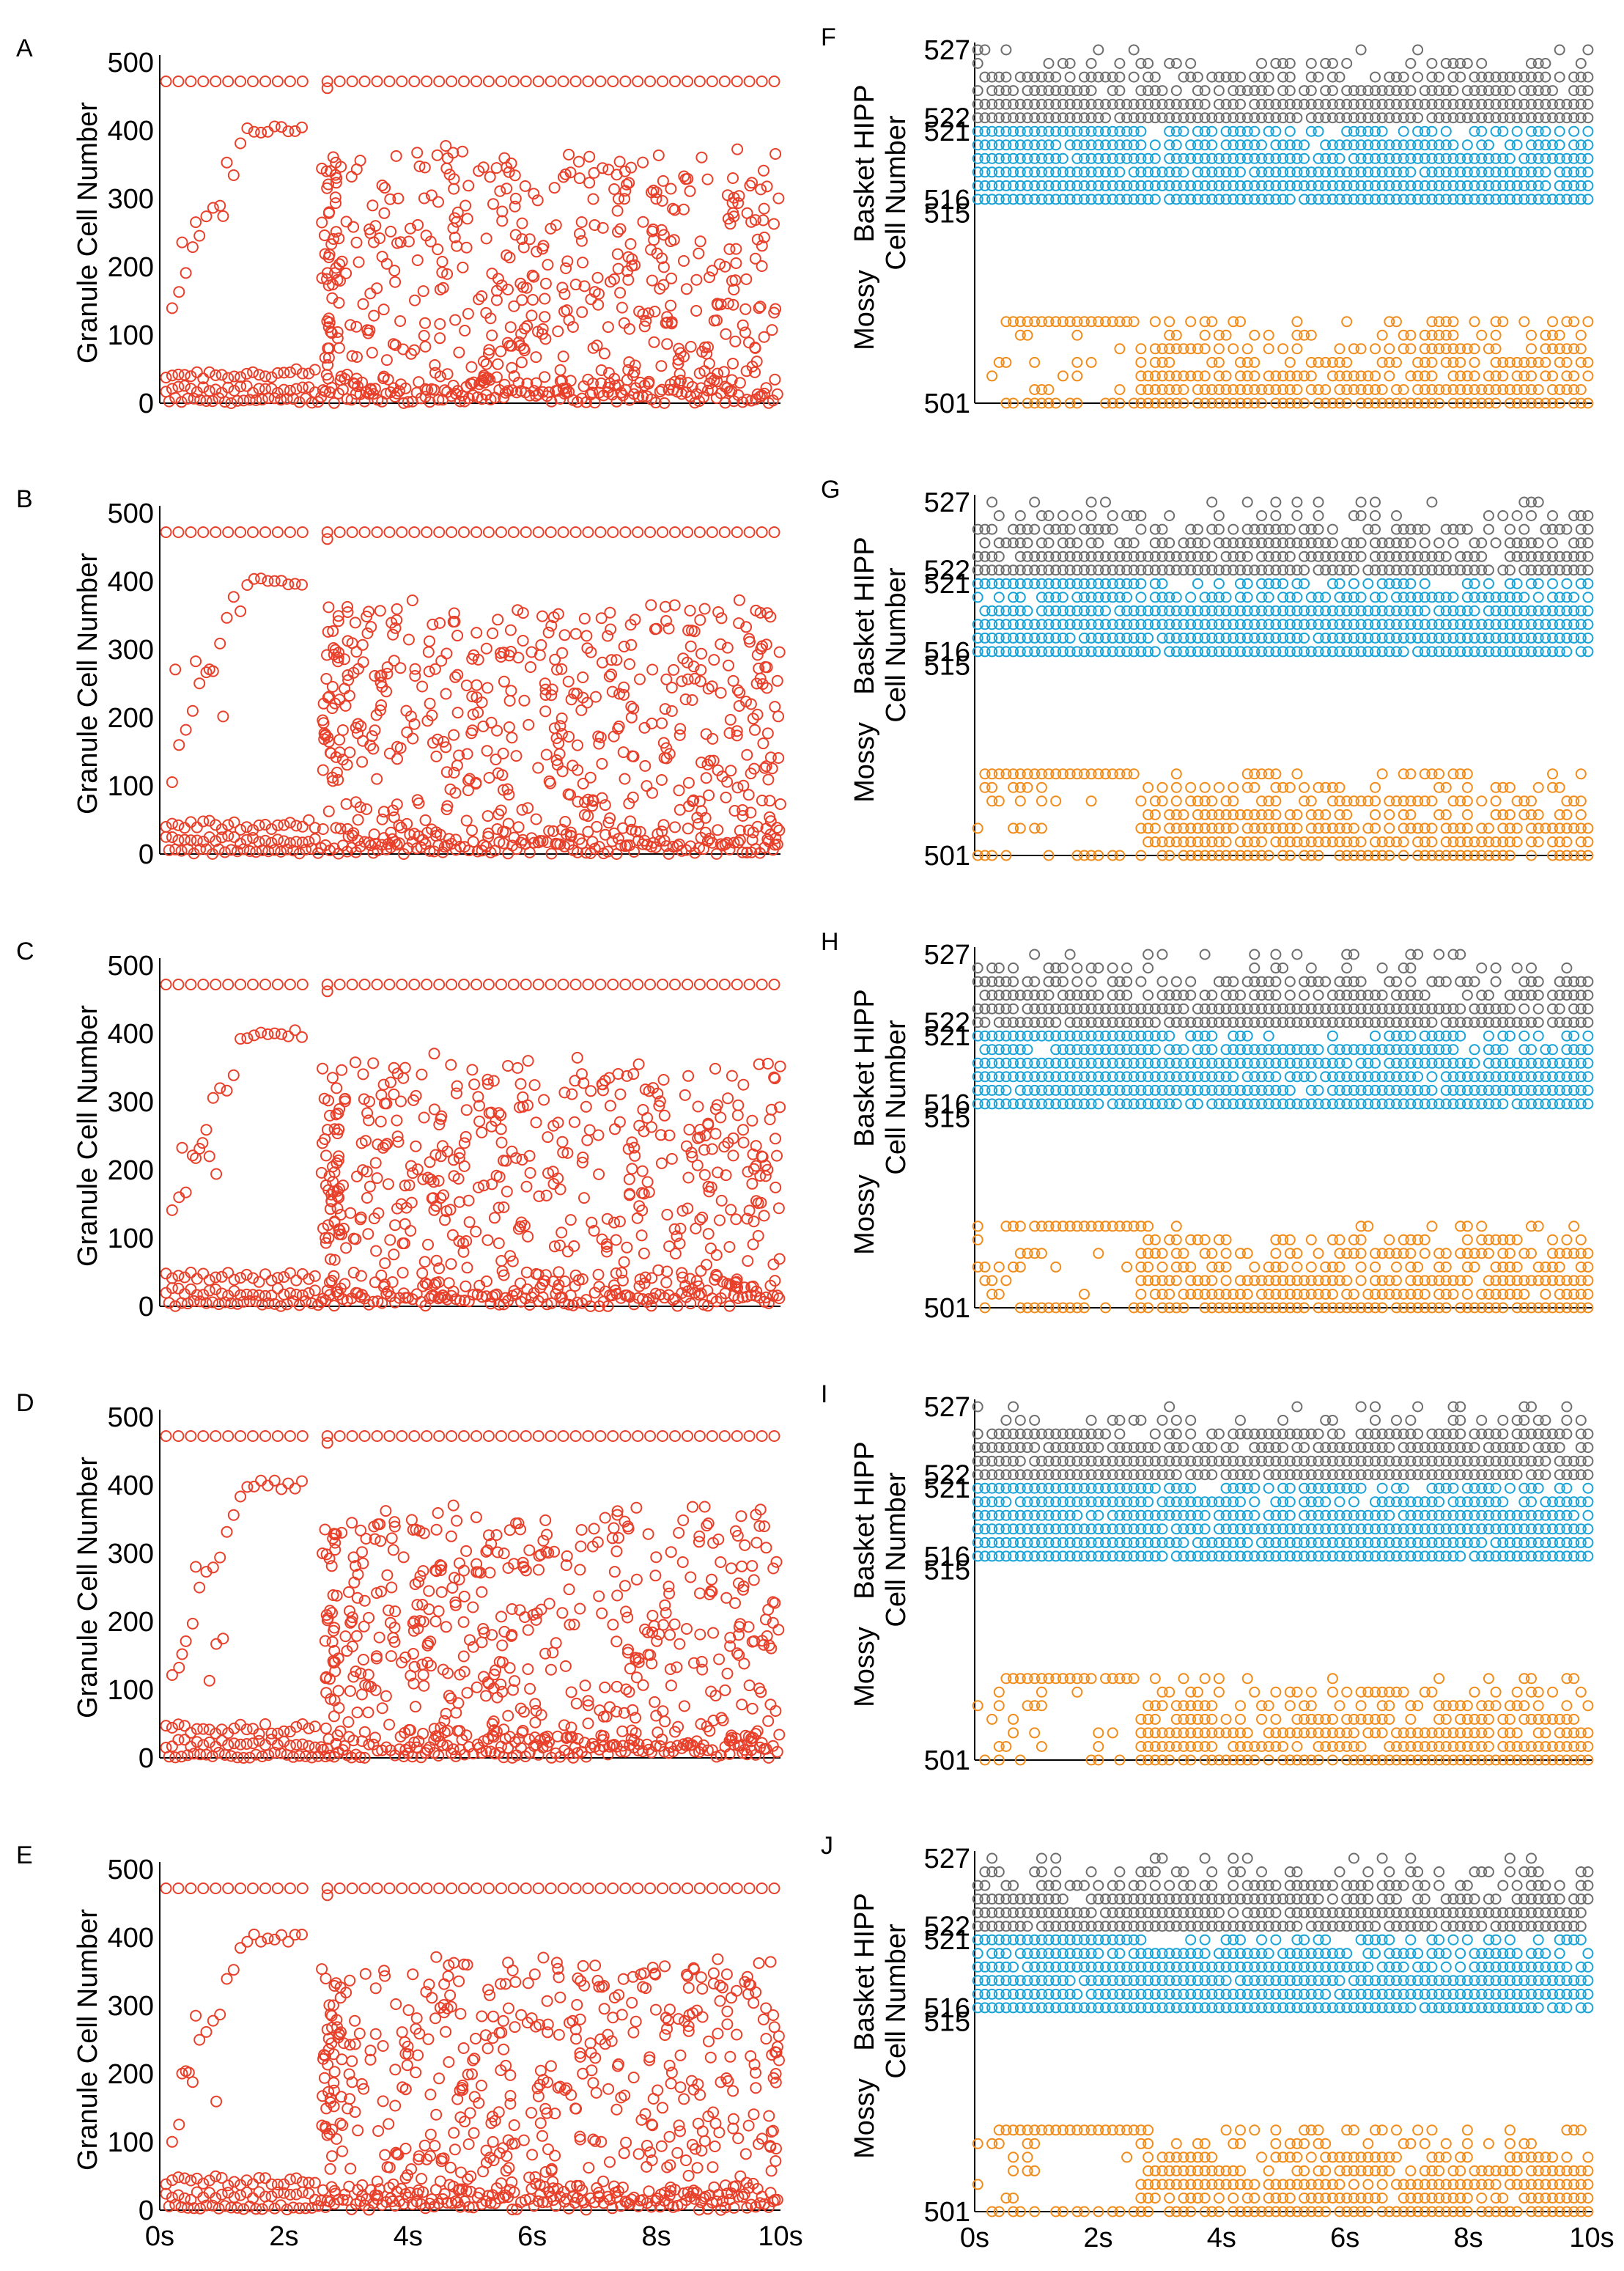 This screenshot has width=1624, height=2271. What do you see at coordinates (88, 1587) in the screenshot?
I see `y-axis-label: Granule Cell Number` at bounding box center [88, 1587].